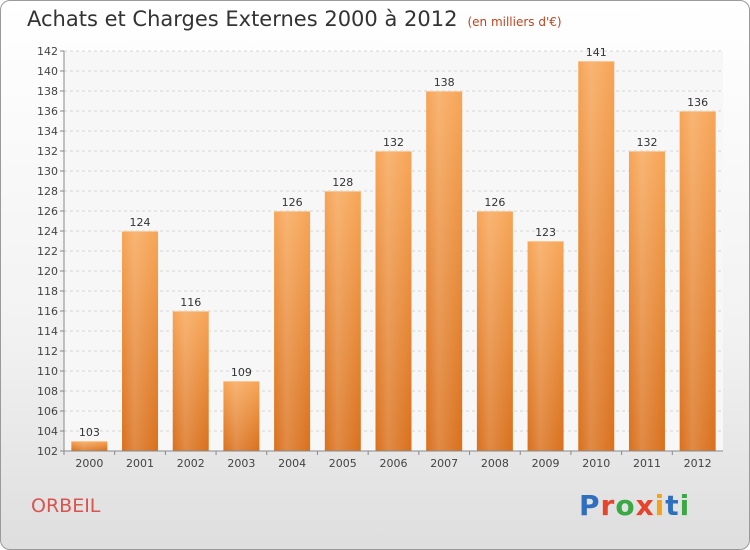 Image resolution: width=750 pixels, height=550 pixels. What do you see at coordinates (47, 371) in the screenshot?
I see `y-tick-label: 110` at bounding box center [47, 371].